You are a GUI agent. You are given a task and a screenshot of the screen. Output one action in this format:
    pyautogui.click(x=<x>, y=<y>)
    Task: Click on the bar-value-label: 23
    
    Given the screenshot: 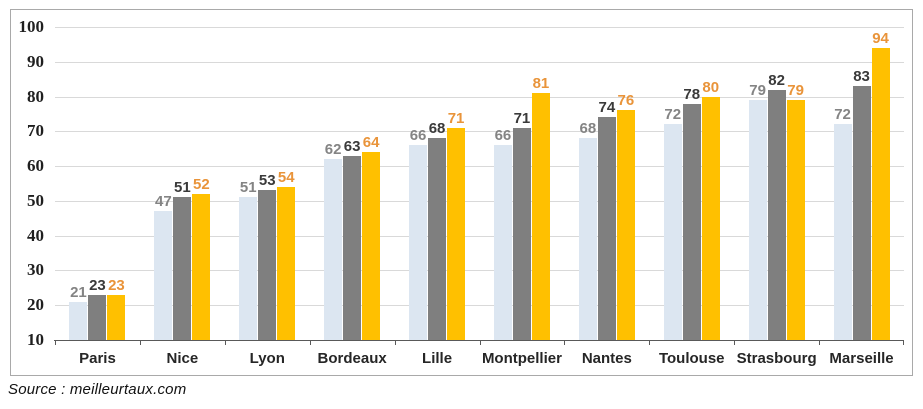 What is the action you would take?
    pyautogui.click(x=116, y=285)
    